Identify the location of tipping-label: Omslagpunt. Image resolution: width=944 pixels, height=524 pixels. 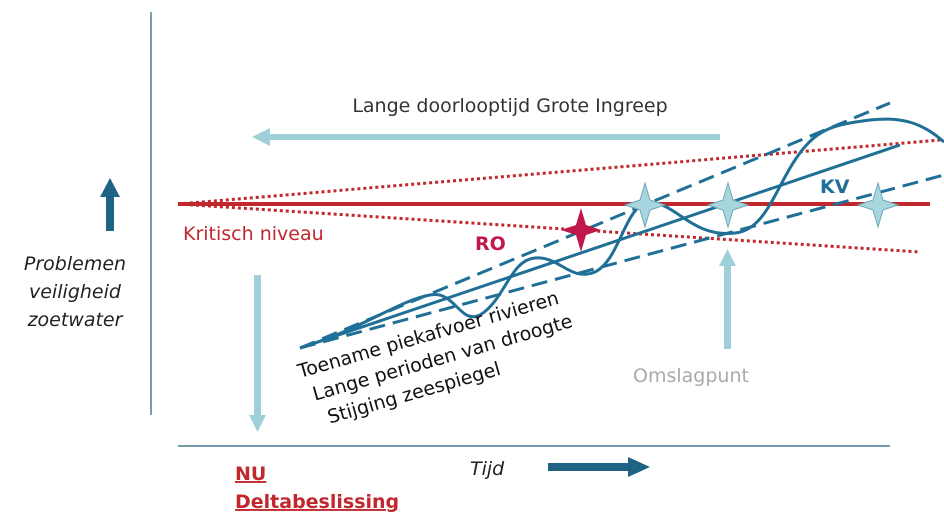
(691, 376).